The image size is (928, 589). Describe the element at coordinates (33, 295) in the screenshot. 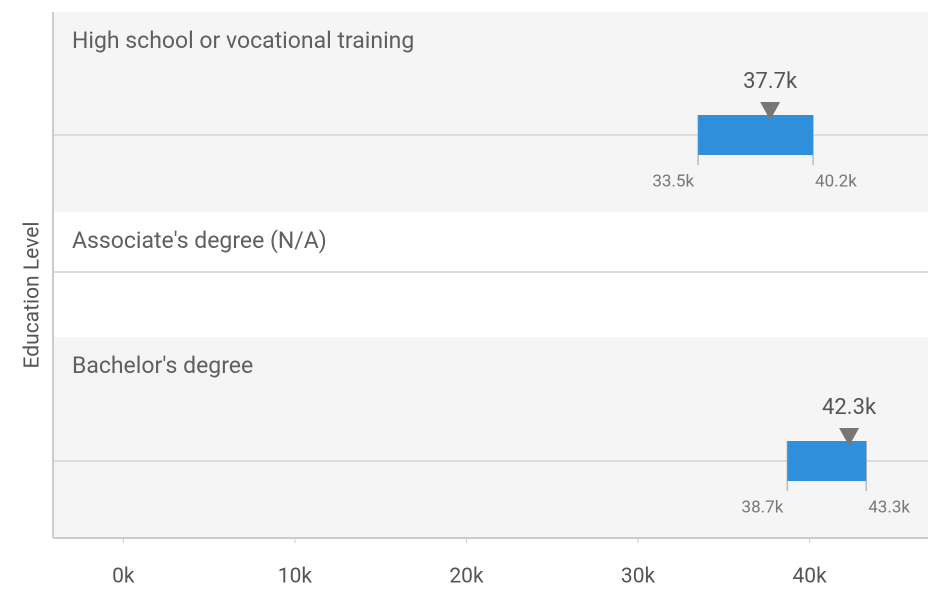

I see `y-axis-label: Education Level` at that location.